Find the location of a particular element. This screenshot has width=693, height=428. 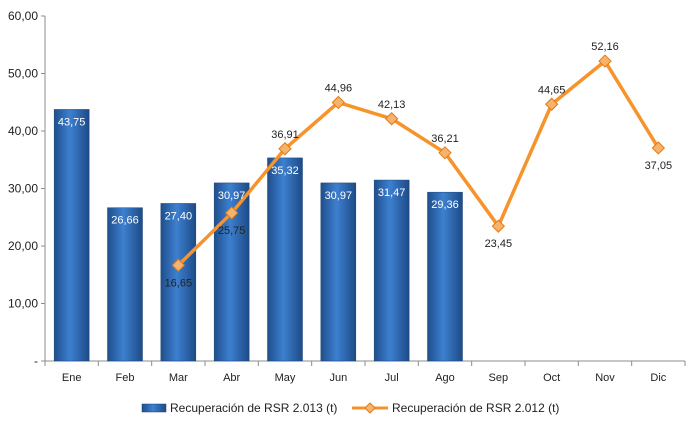

line-value-label: 23,45 is located at coordinates (499, 244).